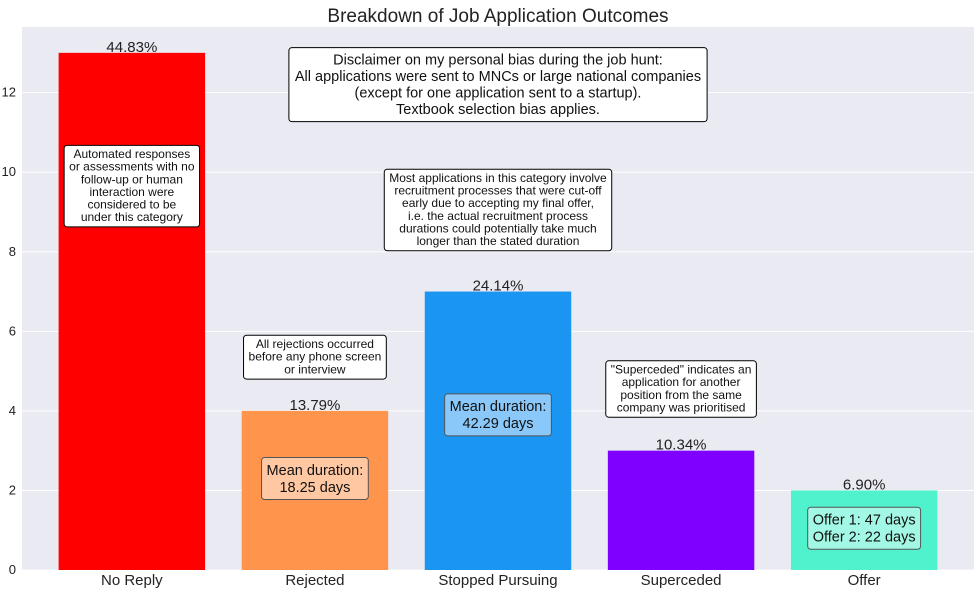 The width and height of the screenshot is (979, 595). I want to click on annotation-note-line: company was prioritised, so click(681, 407).